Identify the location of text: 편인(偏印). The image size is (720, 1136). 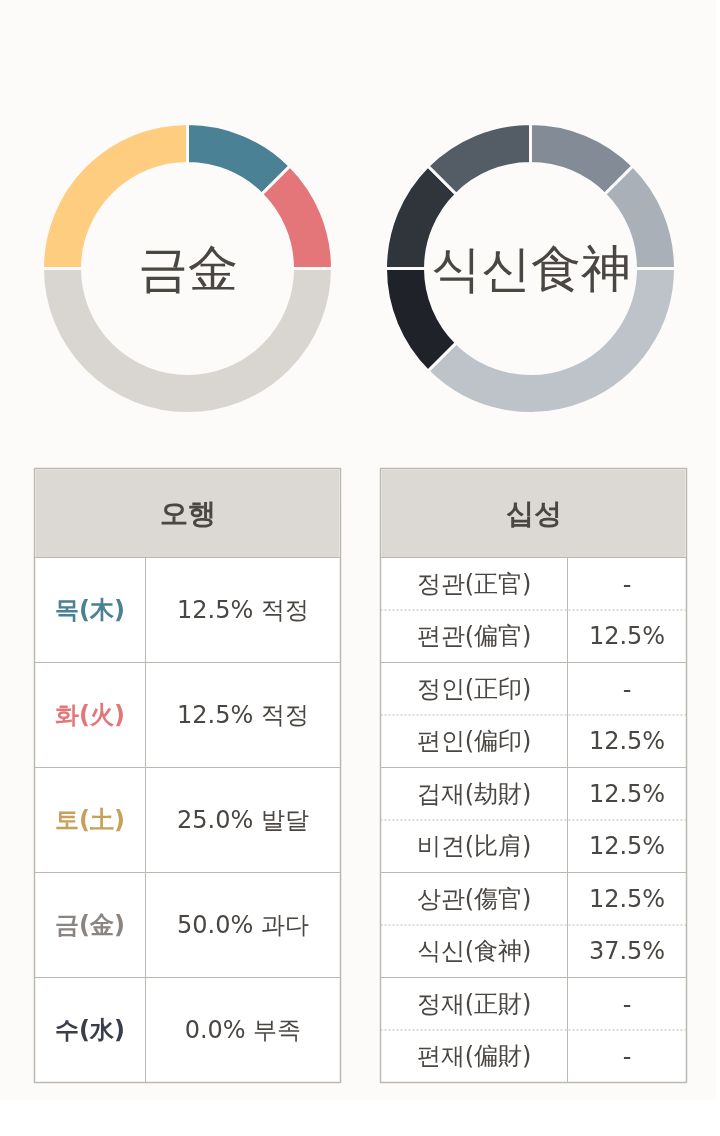
(474, 741).